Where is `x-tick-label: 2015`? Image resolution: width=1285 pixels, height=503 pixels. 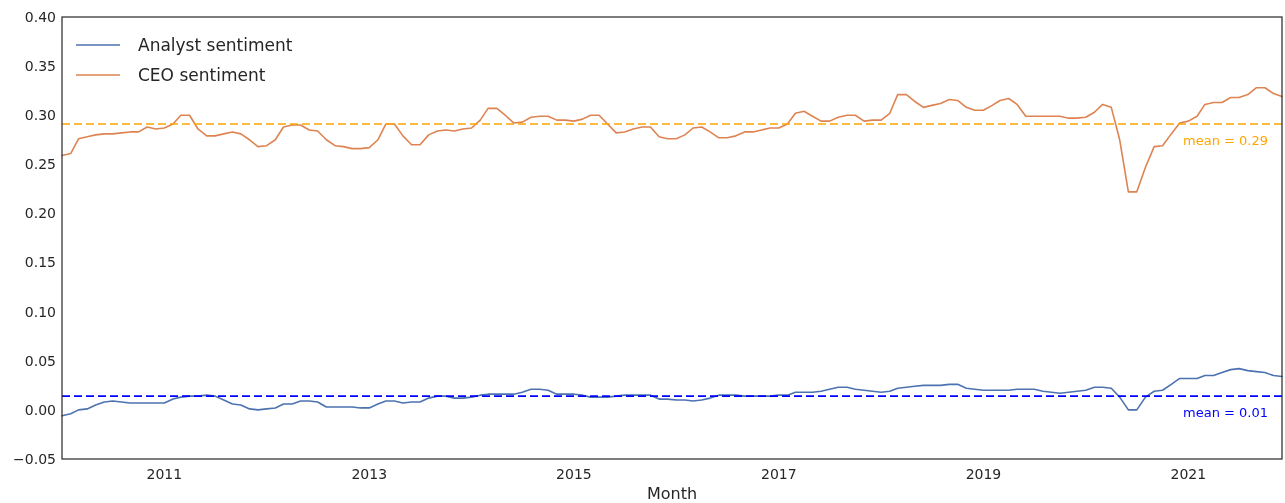
x-tick-label: 2015 is located at coordinates (574, 474).